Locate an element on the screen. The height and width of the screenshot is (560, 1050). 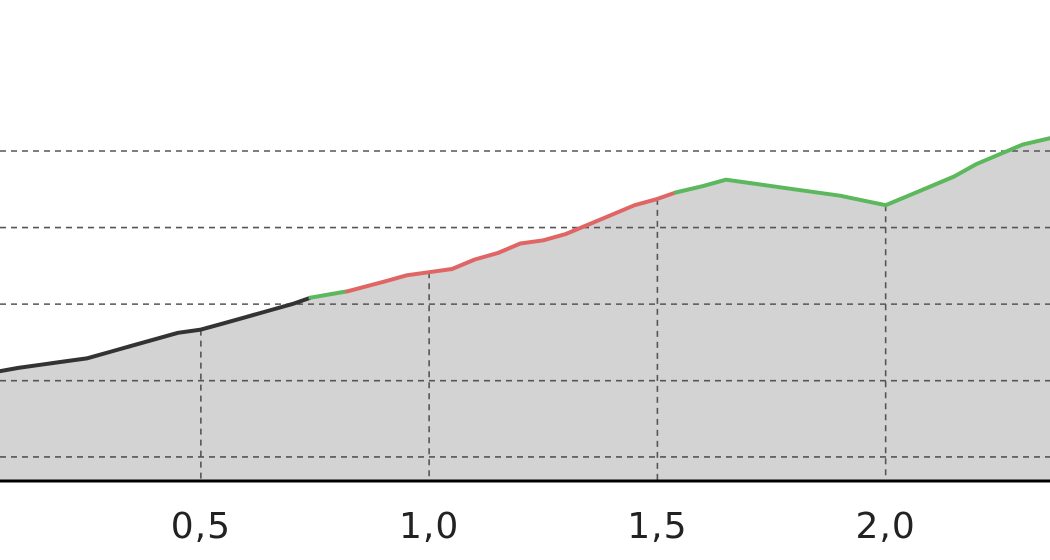
x-tick-label: 0,5 is located at coordinates (201, 526).